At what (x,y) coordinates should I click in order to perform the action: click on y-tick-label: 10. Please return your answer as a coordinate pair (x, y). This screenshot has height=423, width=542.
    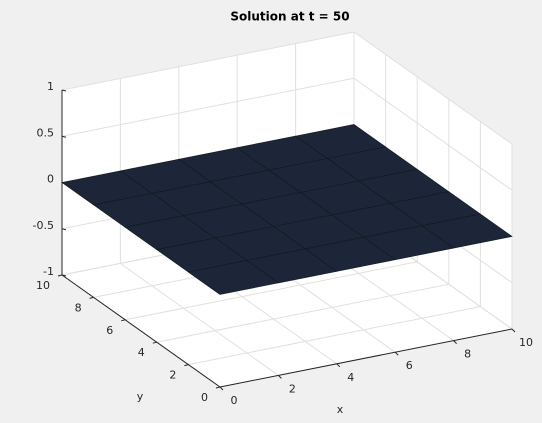
    Looking at the image, I should click on (43, 285).